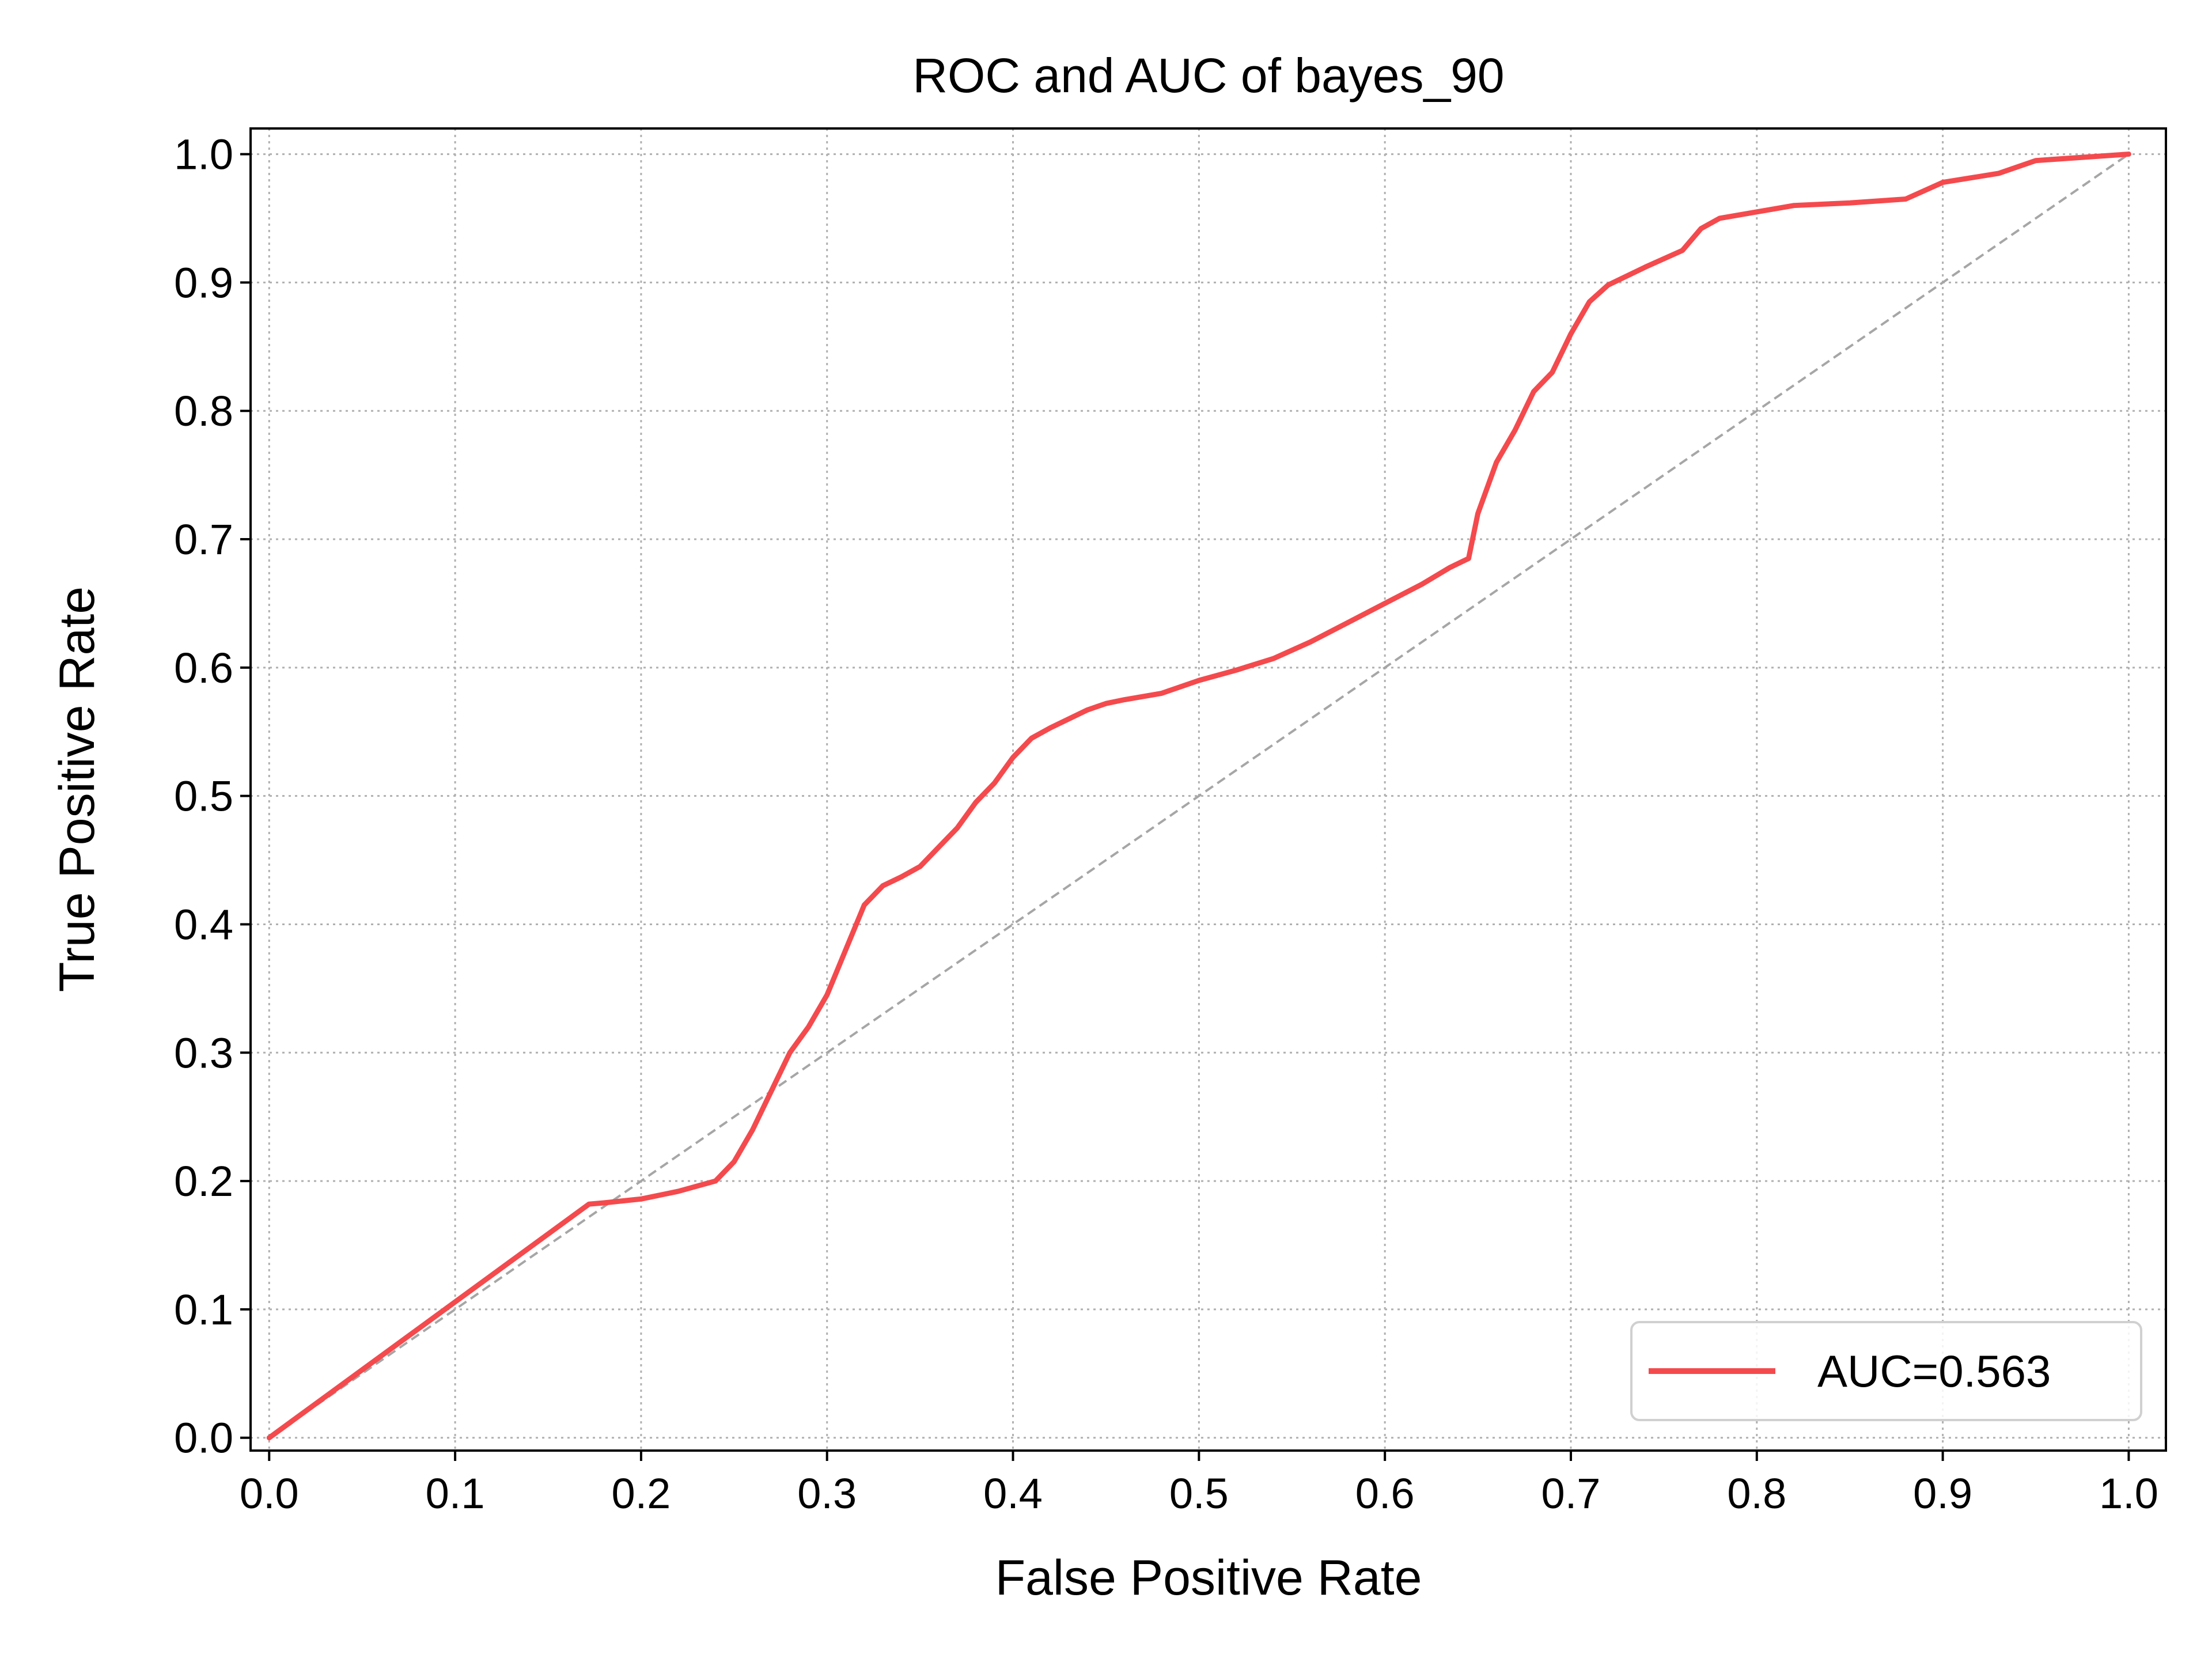  Describe the element at coordinates (827, 1493) in the screenshot. I see `x-tick-label: 0.3` at that location.